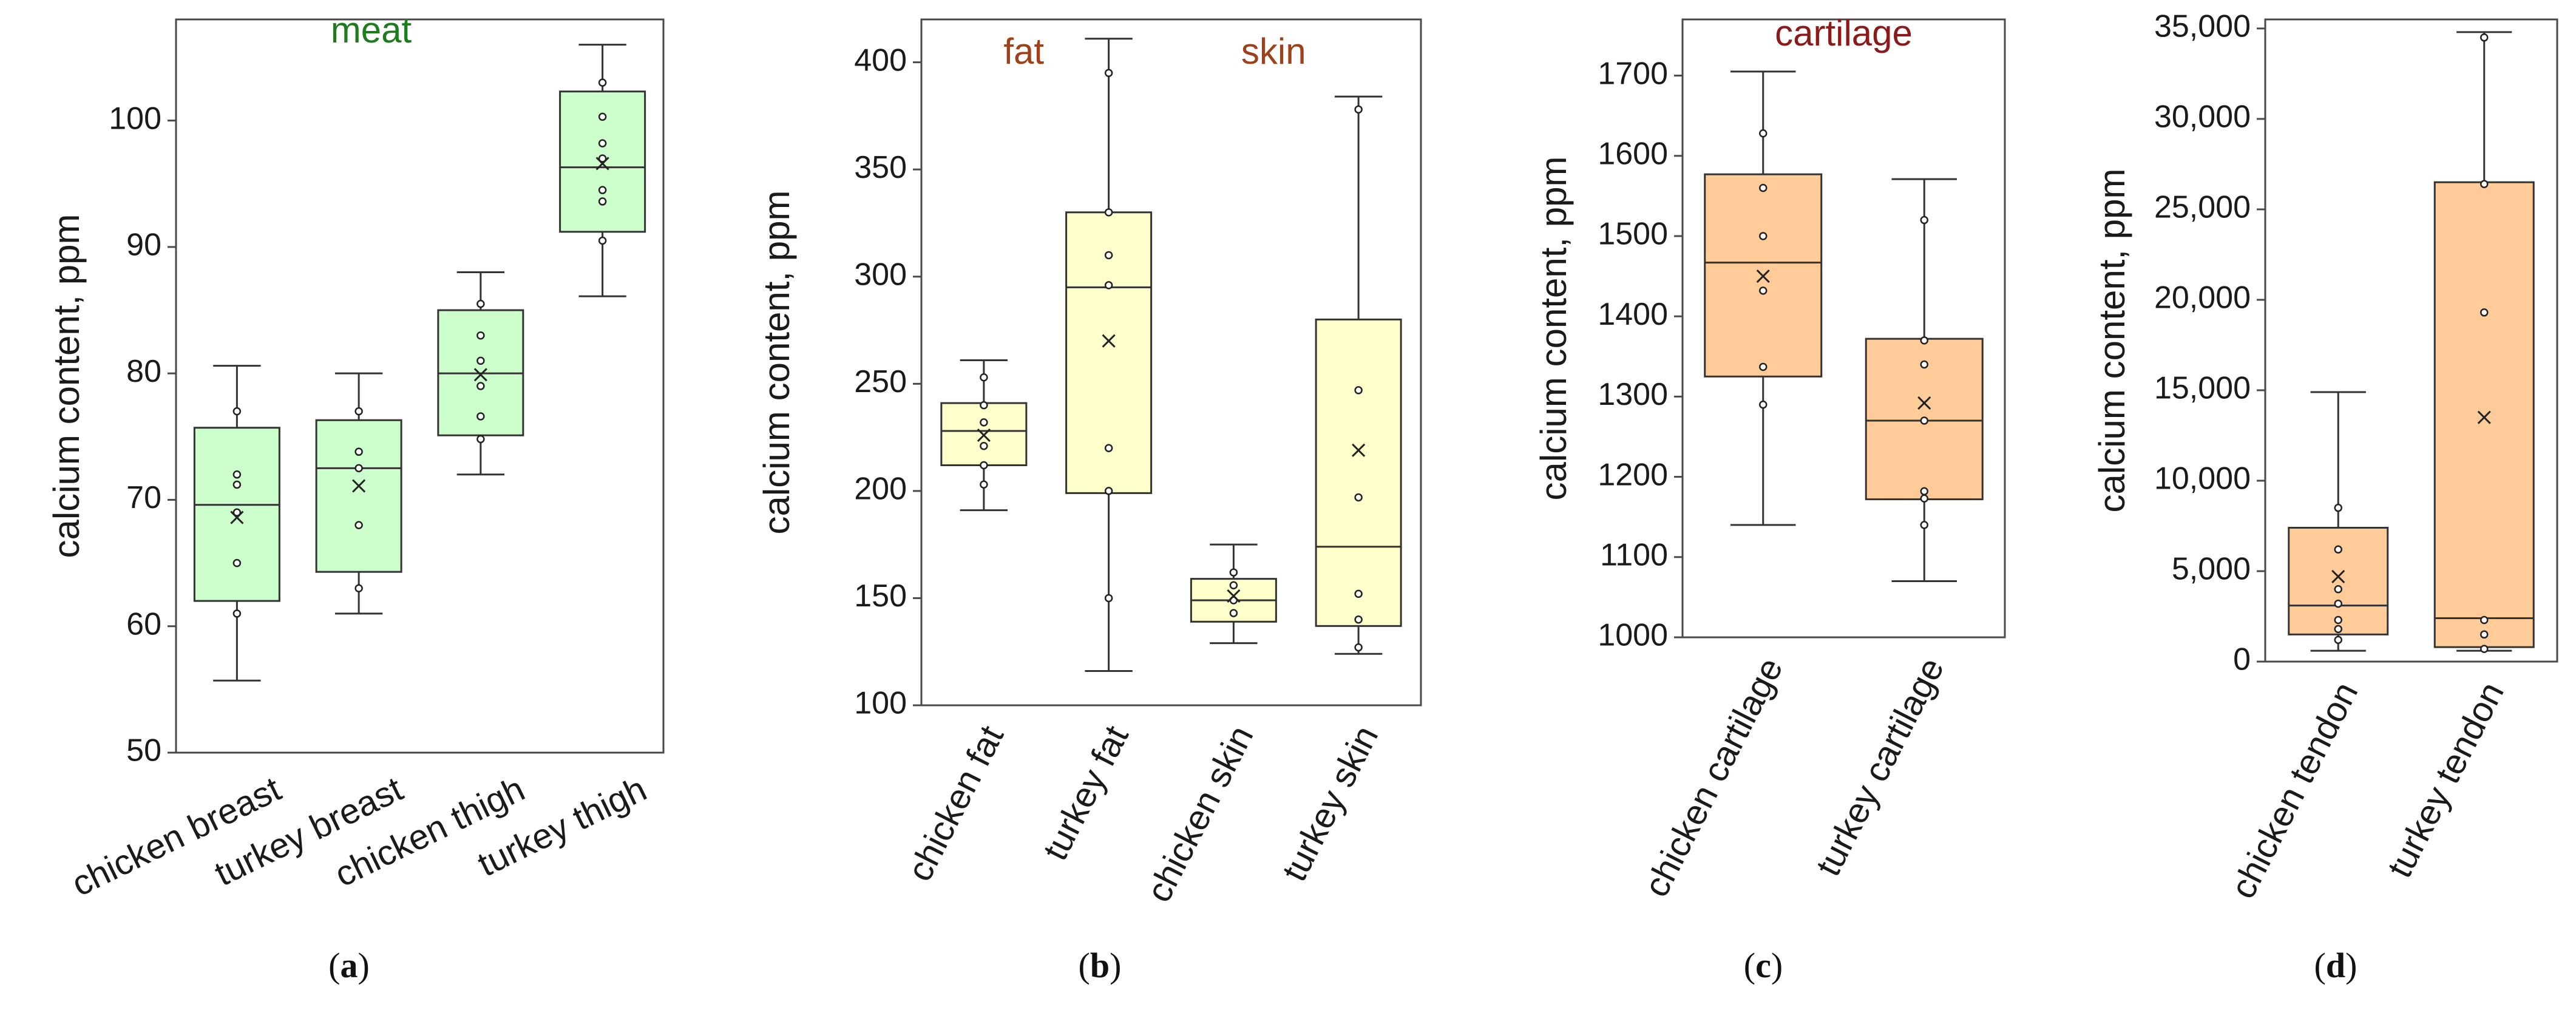 The height and width of the screenshot is (1010, 2576). Describe the element at coordinates (1274, 51) in the screenshot. I see `group-label-skin: skin` at that location.